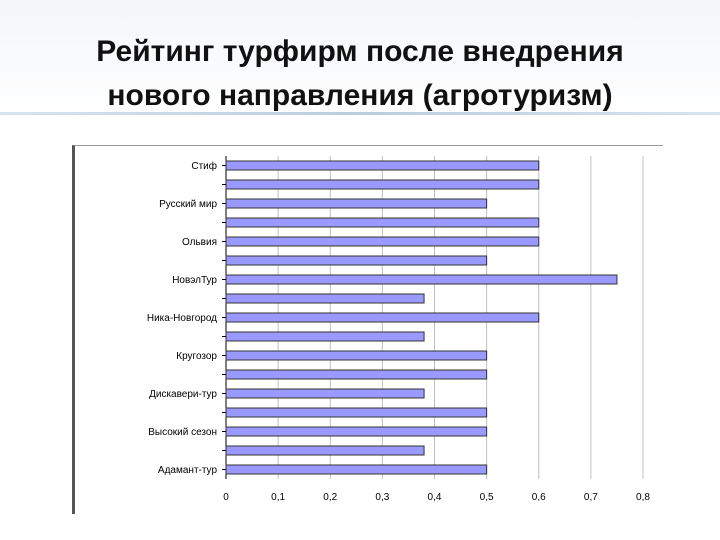 Image resolution: width=720 pixels, height=540 pixels. Describe the element at coordinates (360, 51) in the screenshot. I see `title-line-1: Рейтинг турфирм после внедрения` at that location.